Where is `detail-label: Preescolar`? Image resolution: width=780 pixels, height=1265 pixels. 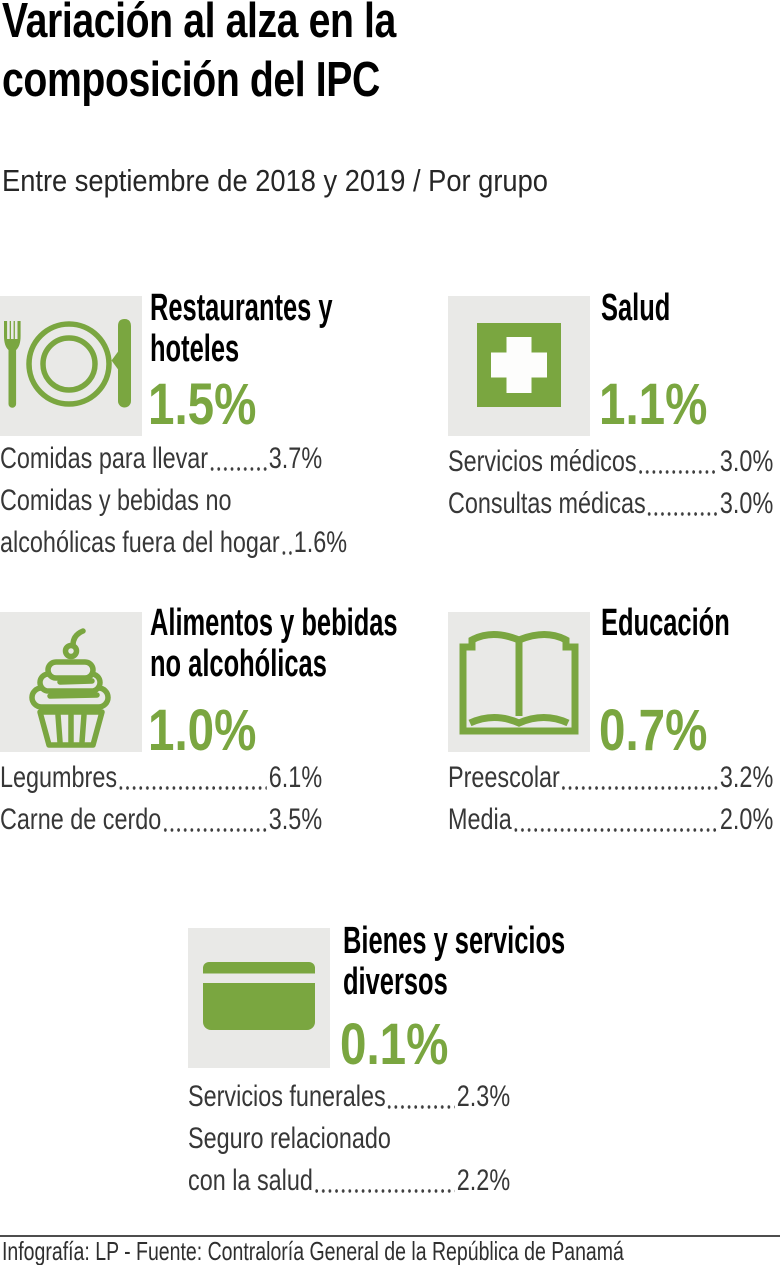
detail-label: Preescolar is located at coordinates (504, 777).